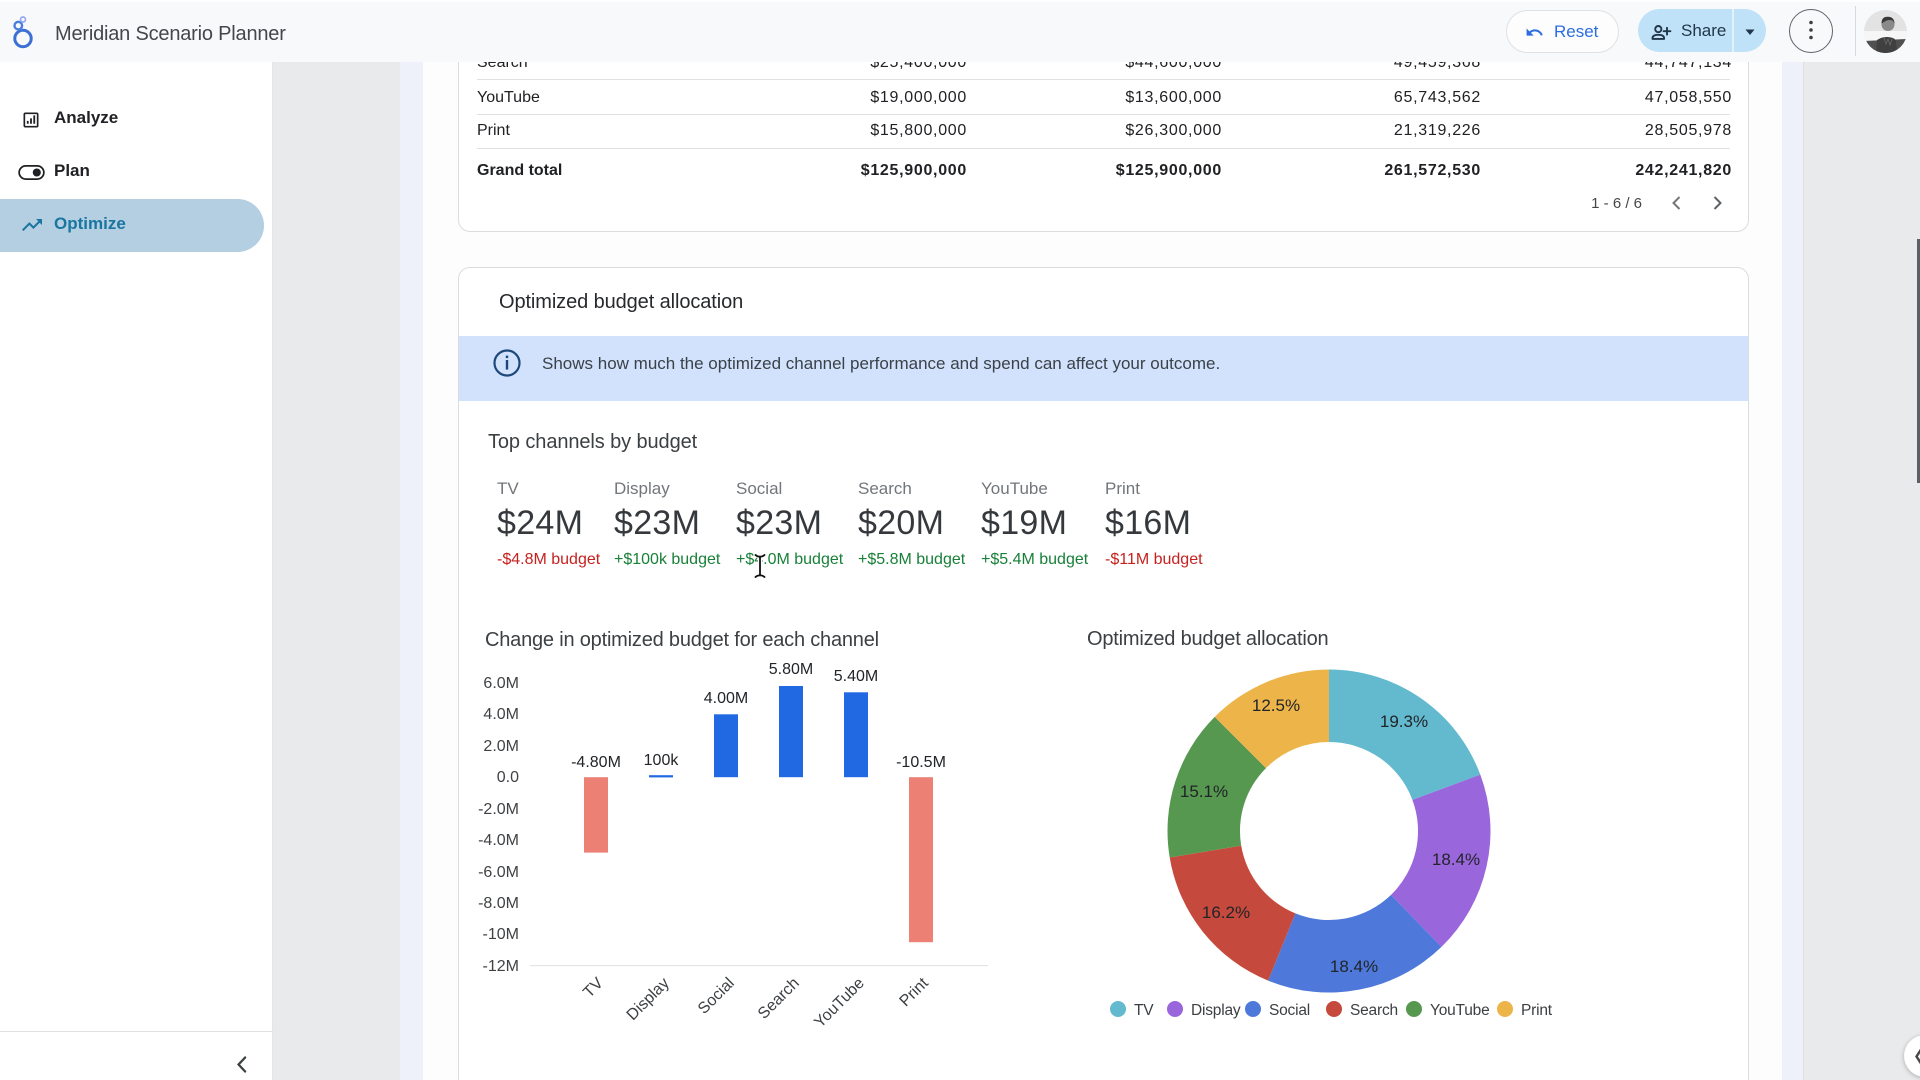 Image resolution: width=1920 pixels, height=1080 pixels. I want to click on svg-text: 6.0M, so click(501, 683).